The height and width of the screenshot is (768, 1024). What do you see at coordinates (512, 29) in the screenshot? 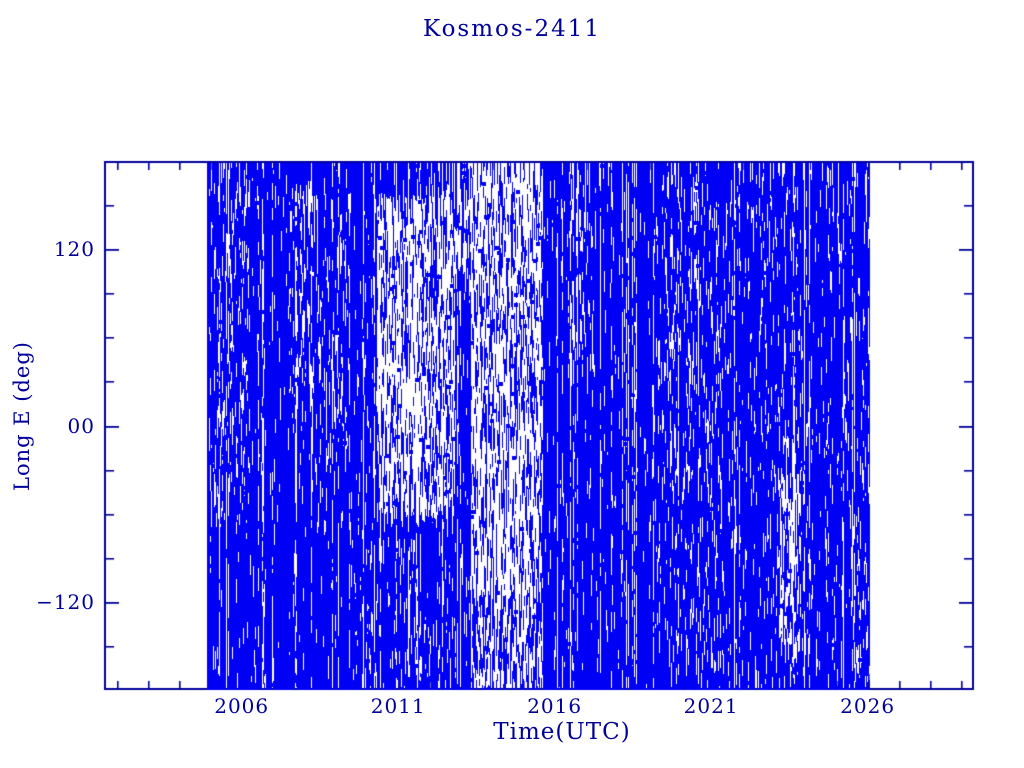
I see `chart-title: Kosmos-2411` at bounding box center [512, 29].